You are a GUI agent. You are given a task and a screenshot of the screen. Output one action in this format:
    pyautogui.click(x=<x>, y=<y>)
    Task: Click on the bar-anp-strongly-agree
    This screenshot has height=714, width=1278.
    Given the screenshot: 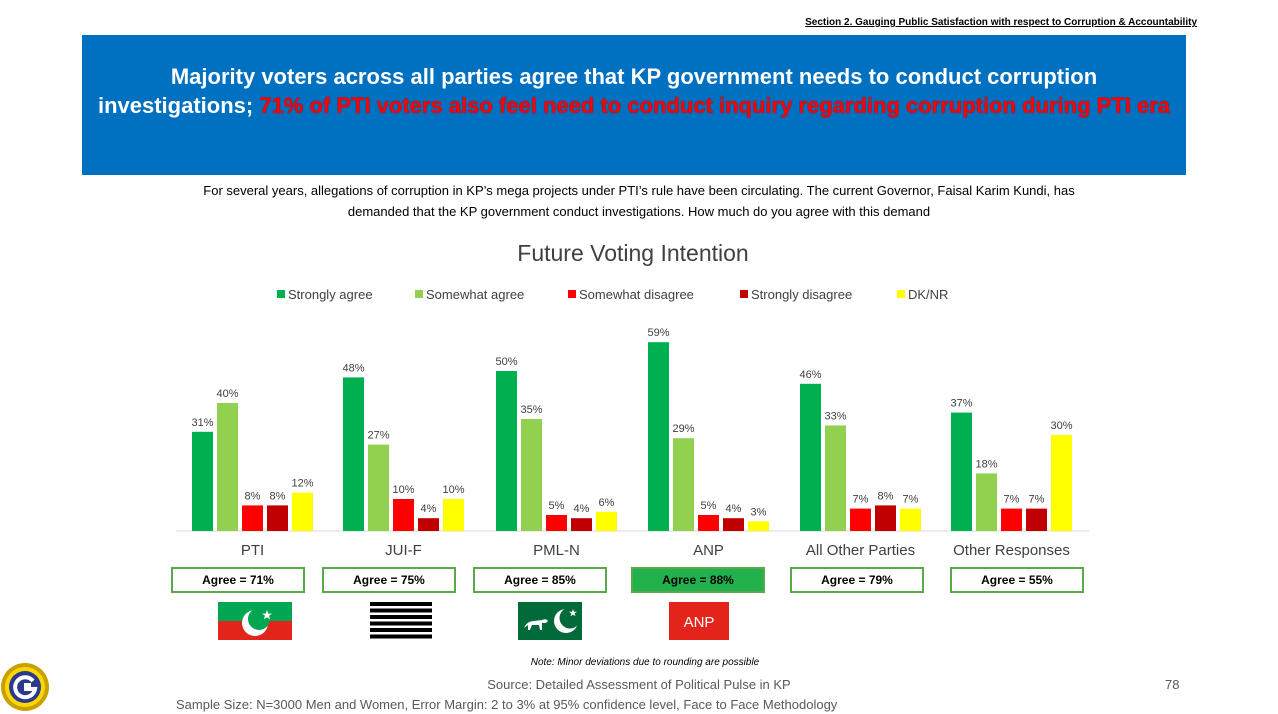 What is the action you would take?
    pyautogui.click(x=658, y=436)
    